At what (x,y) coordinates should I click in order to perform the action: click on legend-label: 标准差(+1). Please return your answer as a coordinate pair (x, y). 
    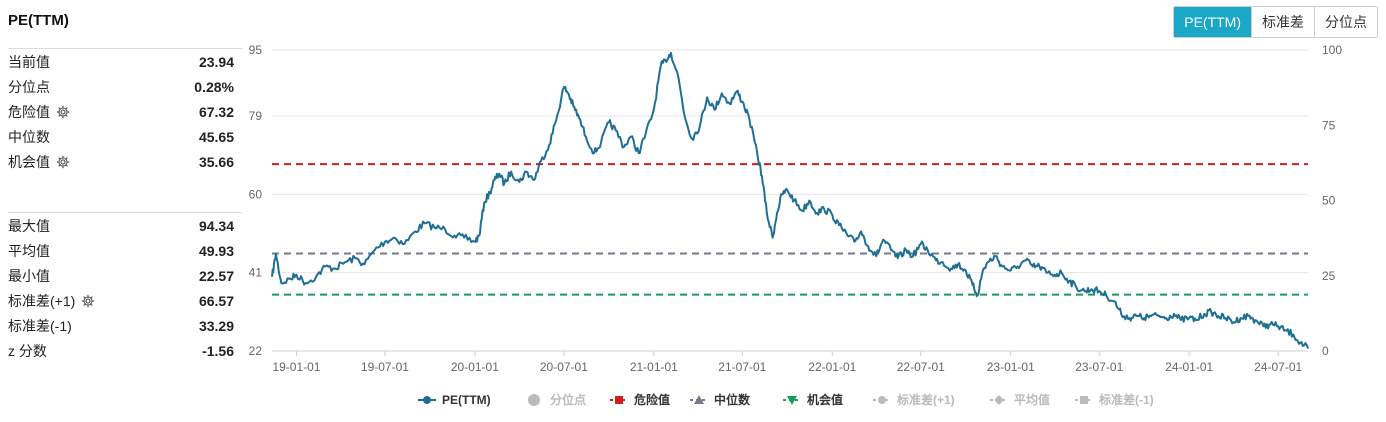
    Looking at the image, I should click on (925, 399).